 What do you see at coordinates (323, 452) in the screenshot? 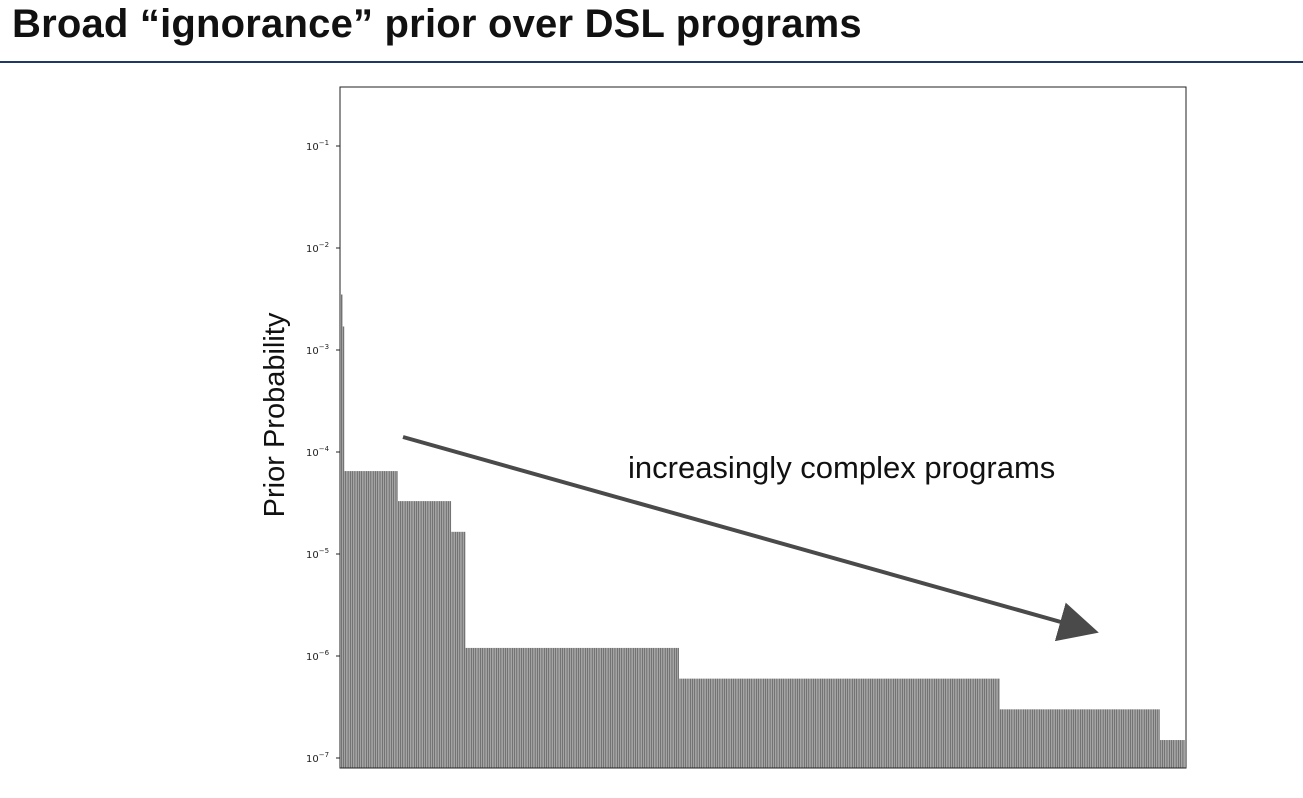
I see `y-axis: 10−1 10−2 10−3 10−4 10−5 10−6 10−7` at bounding box center [323, 452].